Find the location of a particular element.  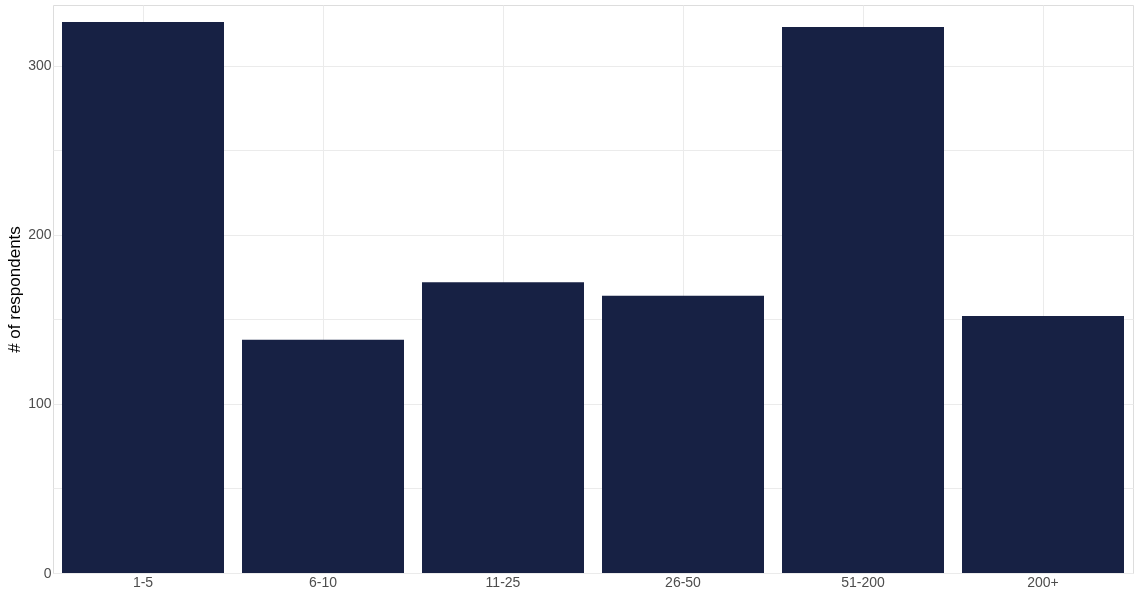

y-tick-label: 100 is located at coordinates (40, 403).